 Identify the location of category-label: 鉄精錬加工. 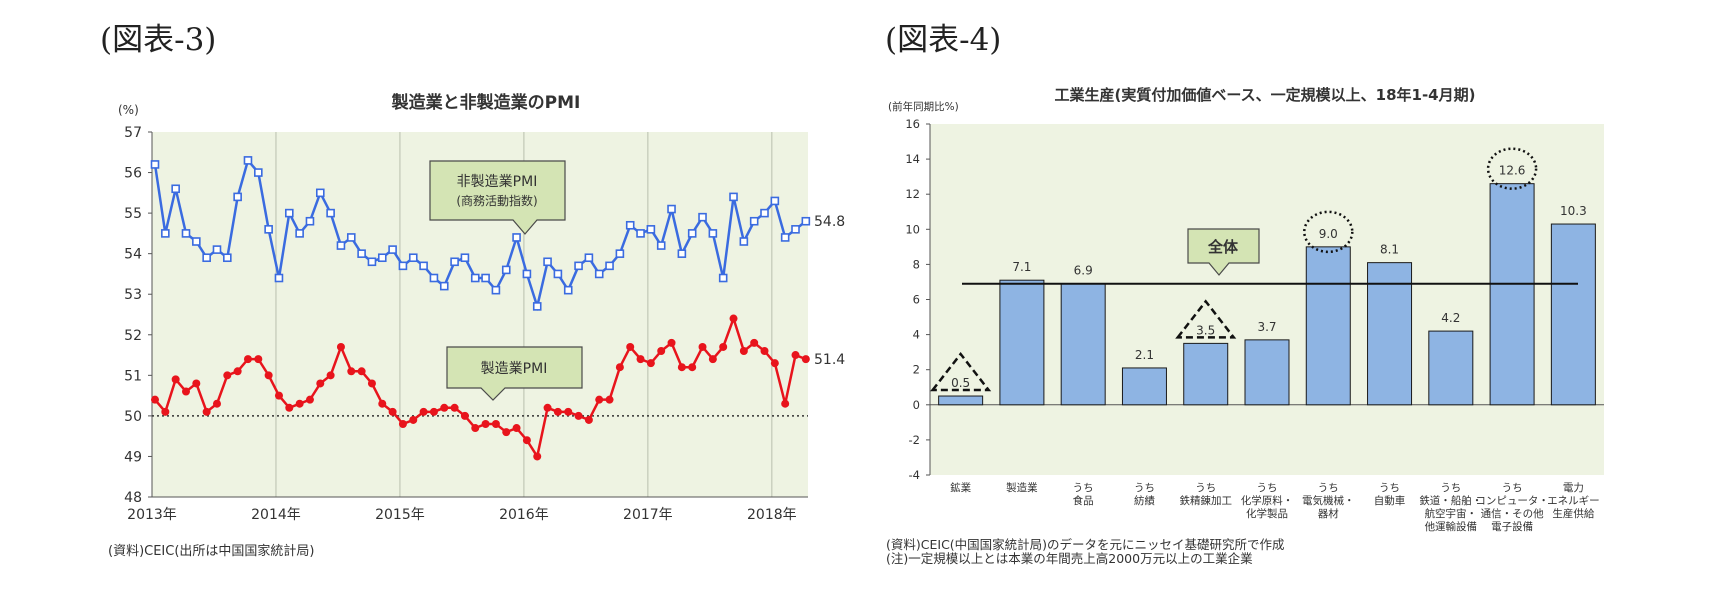
(1205, 500).